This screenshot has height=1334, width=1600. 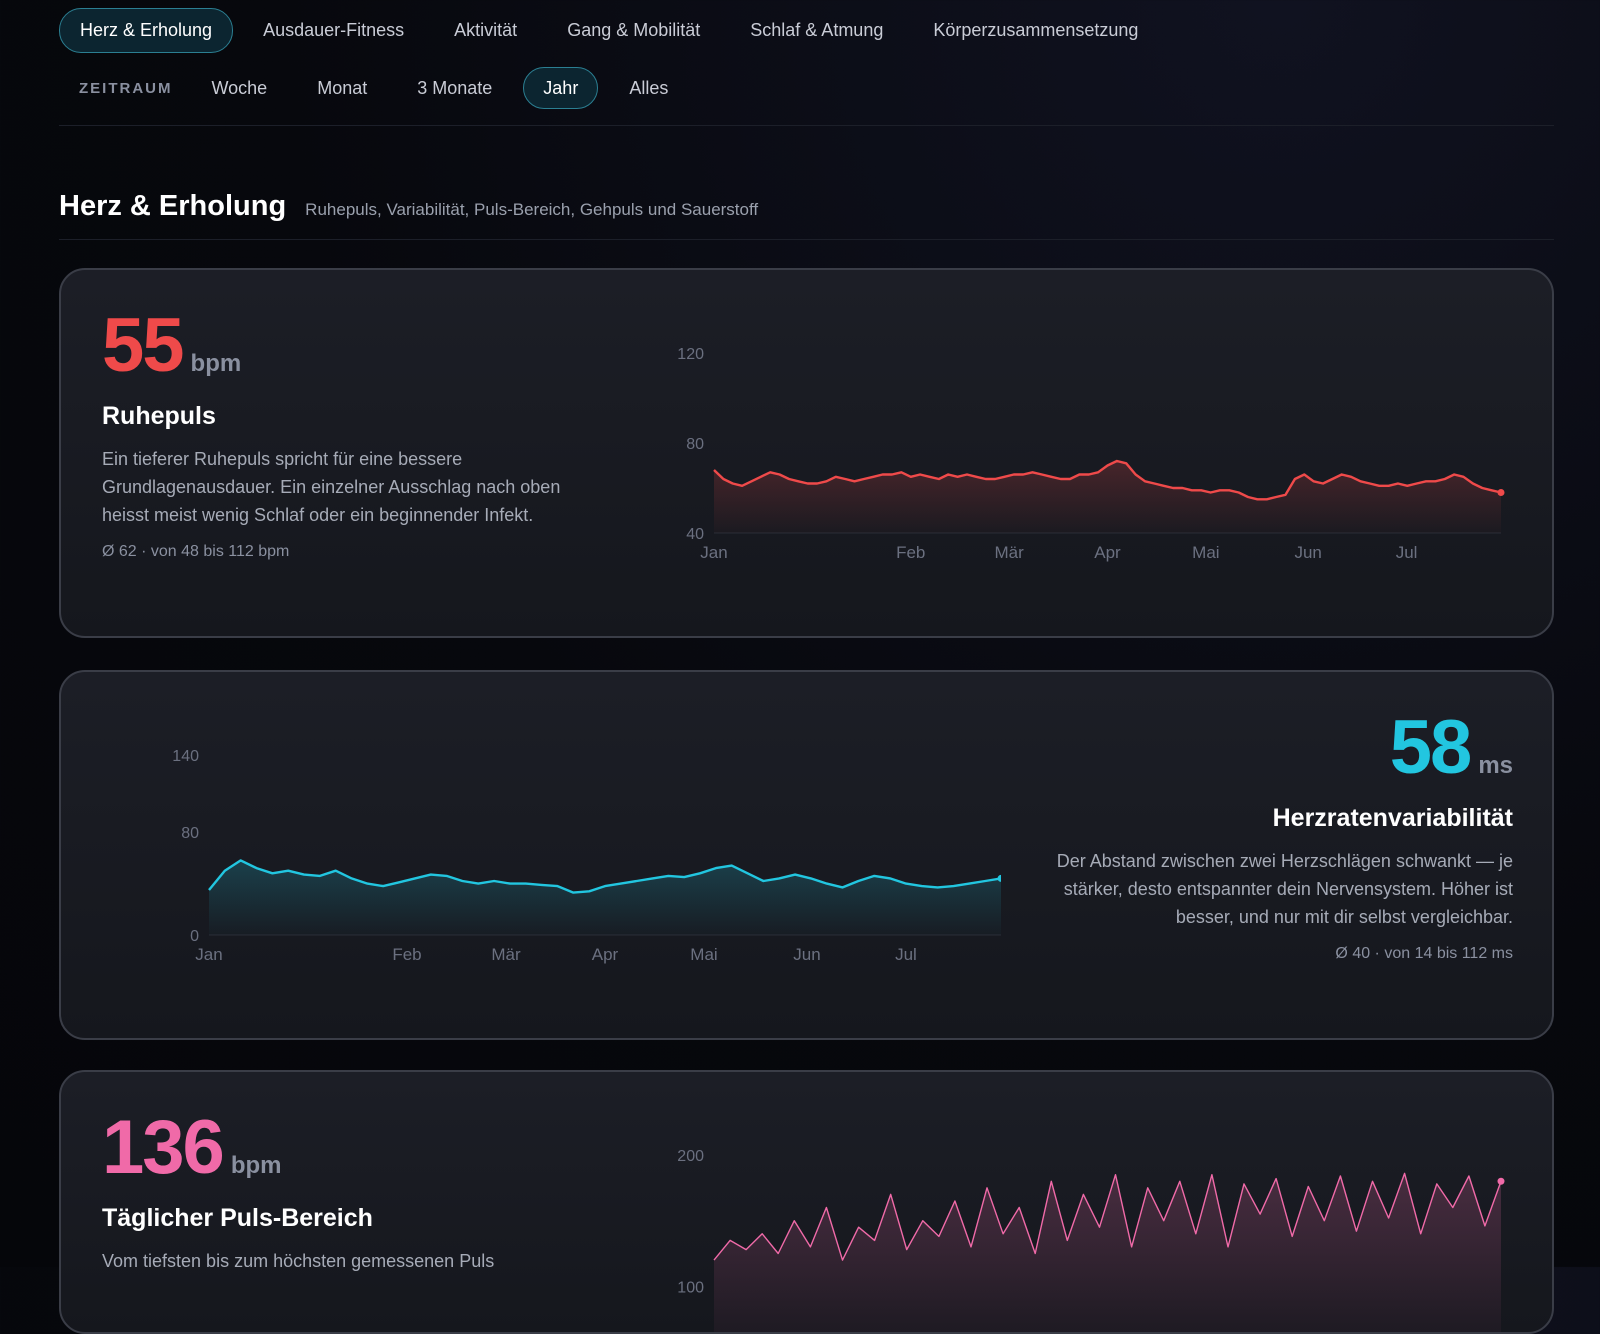 I want to click on y-tick-label: 200, so click(x=690, y=1156).